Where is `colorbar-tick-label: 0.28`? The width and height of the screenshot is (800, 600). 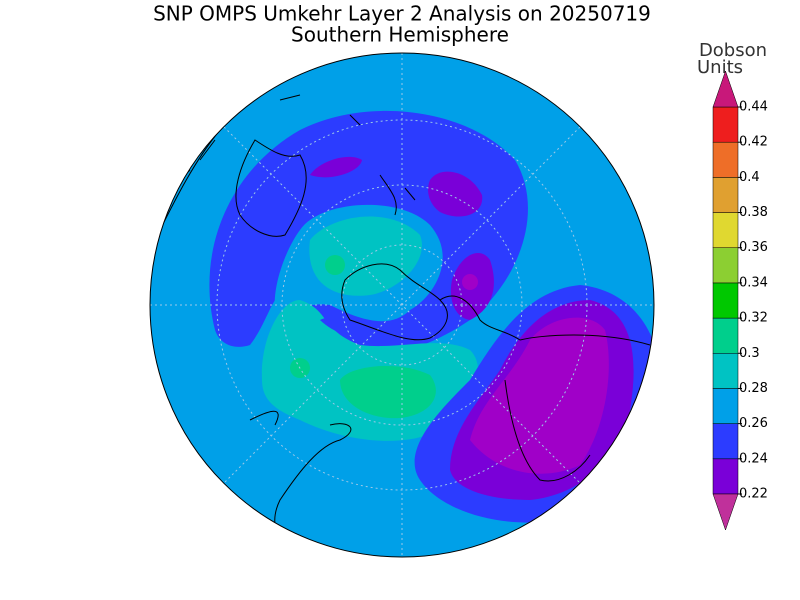
colorbar-tick-label: 0.28 is located at coordinates (753, 388).